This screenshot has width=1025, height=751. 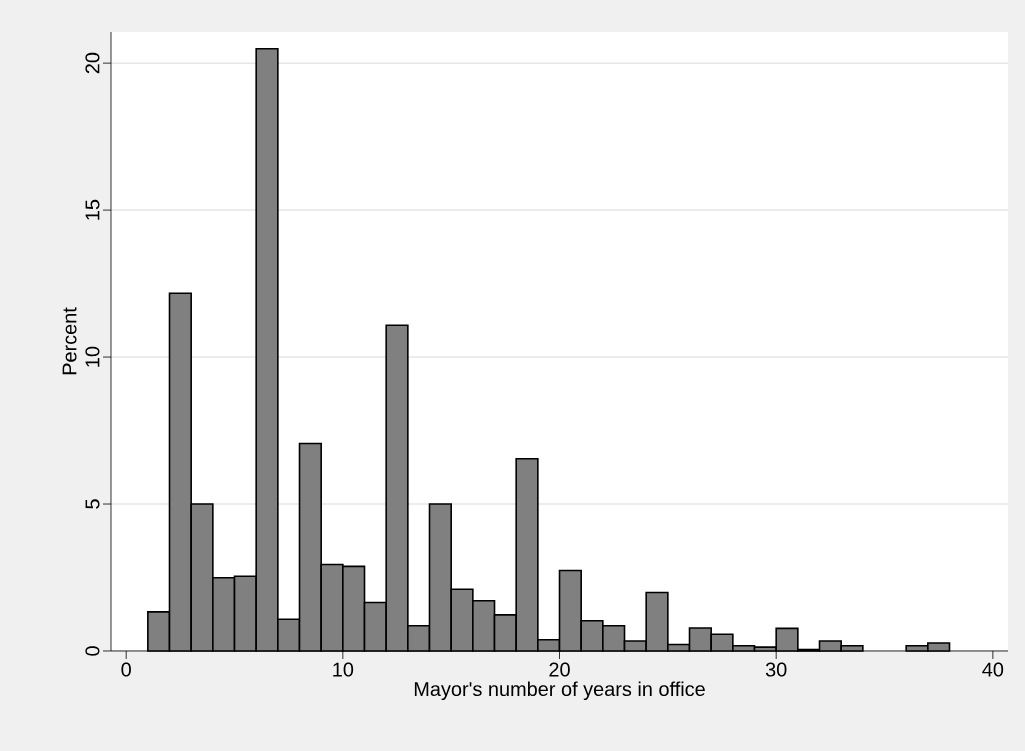 I want to click on x-tick-label: 40, so click(x=993, y=669).